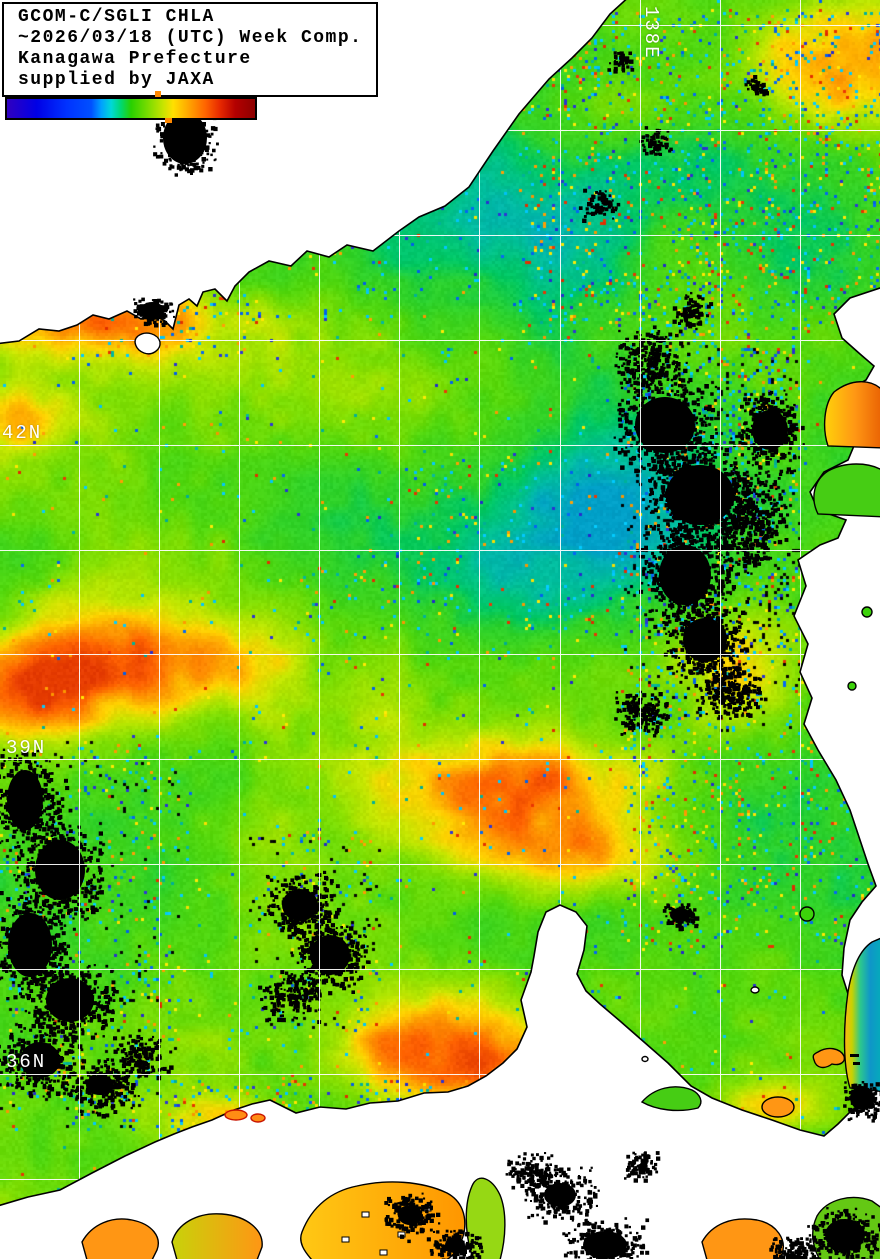  Describe the element at coordinates (258, 1118) in the screenshot. I see `island-red-rim-b` at that location.